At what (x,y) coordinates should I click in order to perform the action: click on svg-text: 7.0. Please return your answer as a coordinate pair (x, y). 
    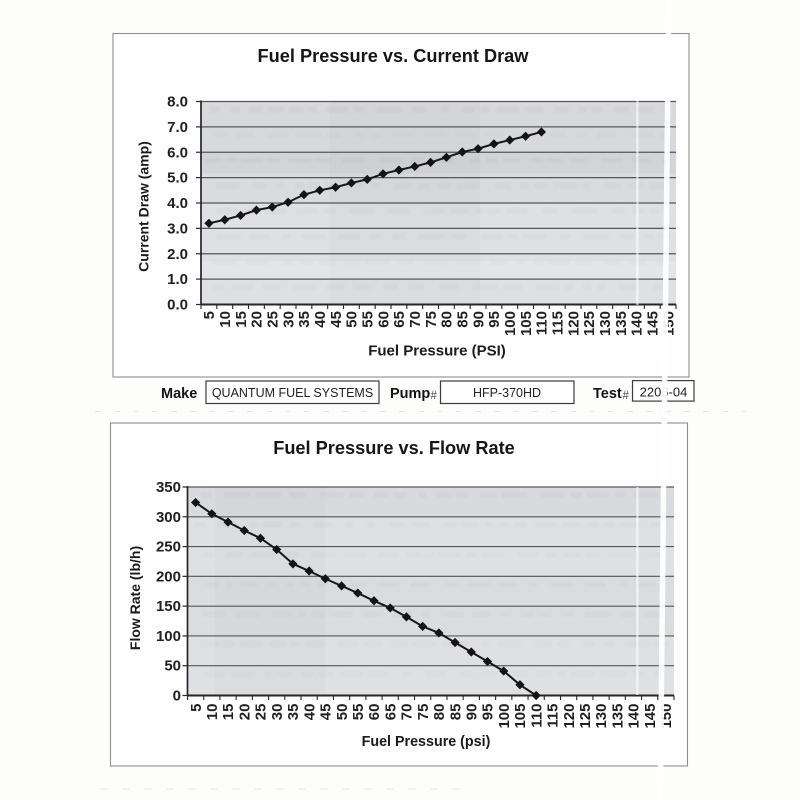
    Looking at the image, I should click on (177, 127).